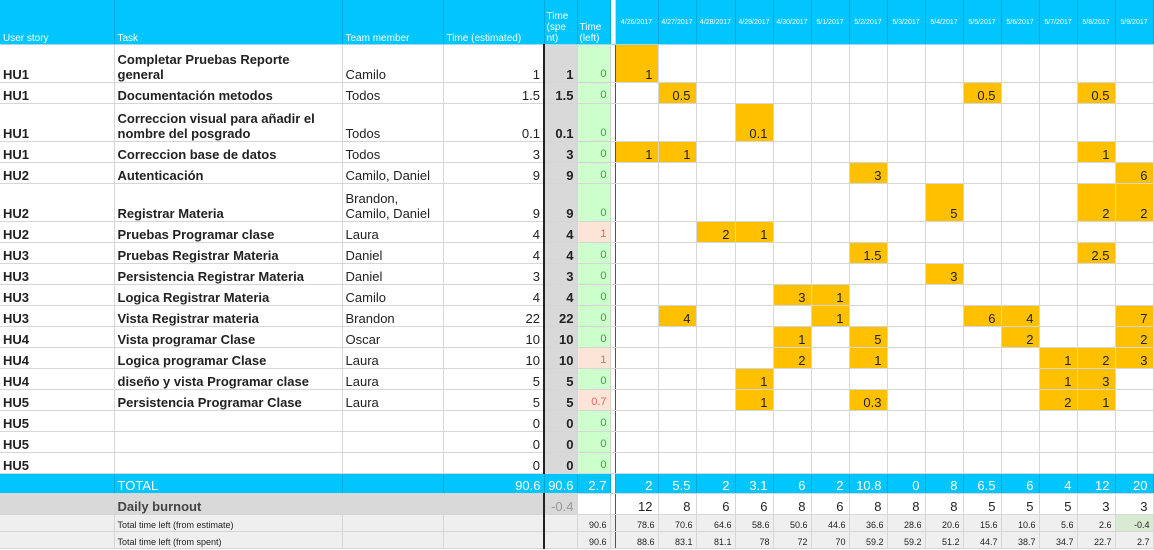 The image size is (1154, 550). What do you see at coordinates (57, 400) in the screenshot?
I see `cell-user-story: HU5` at bounding box center [57, 400].